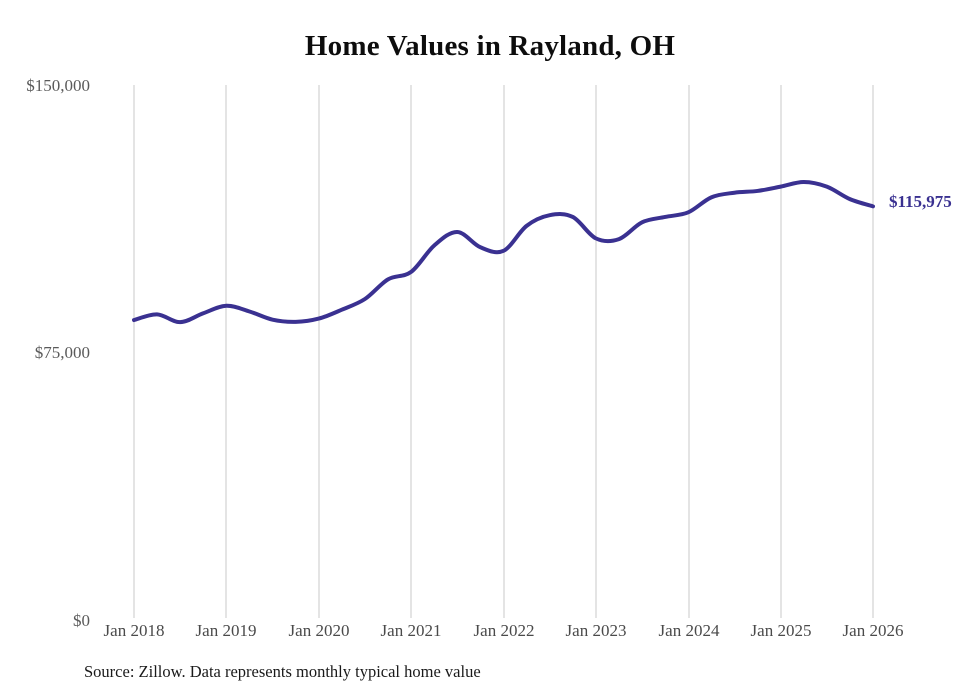 This screenshot has width=980, height=699. What do you see at coordinates (319, 630) in the screenshot?
I see `x-tick-label-jan-2020: Jan 2020` at bounding box center [319, 630].